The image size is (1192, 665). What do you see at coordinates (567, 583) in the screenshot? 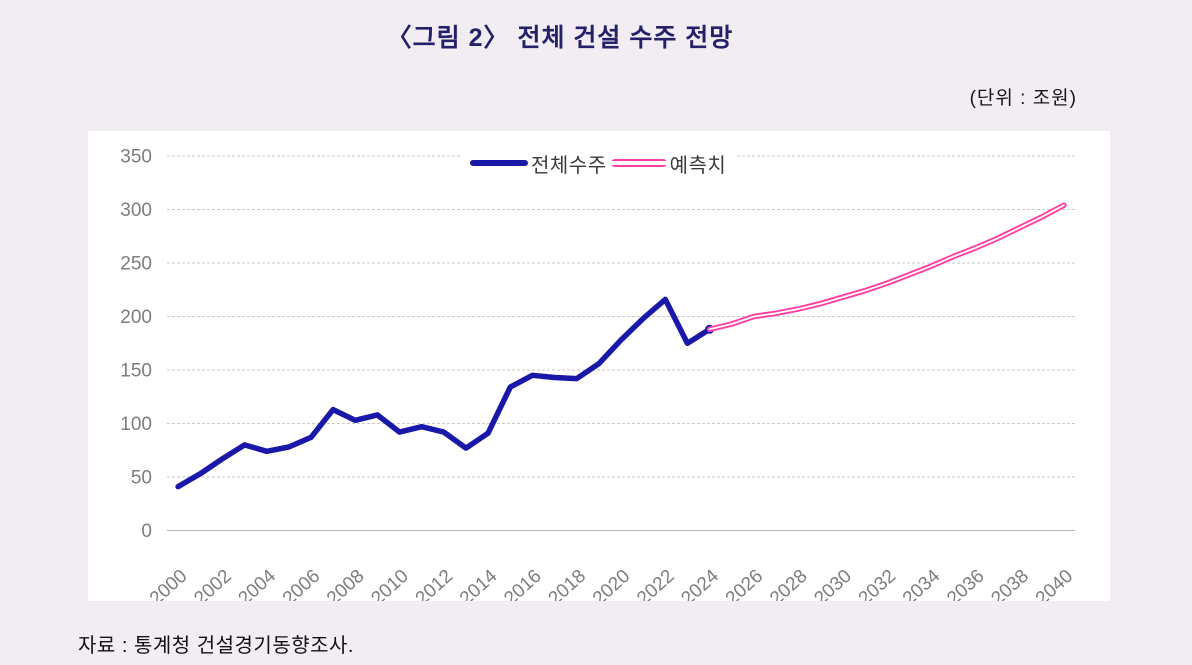
I see `svg-text: 2018` at bounding box center [567, 583].